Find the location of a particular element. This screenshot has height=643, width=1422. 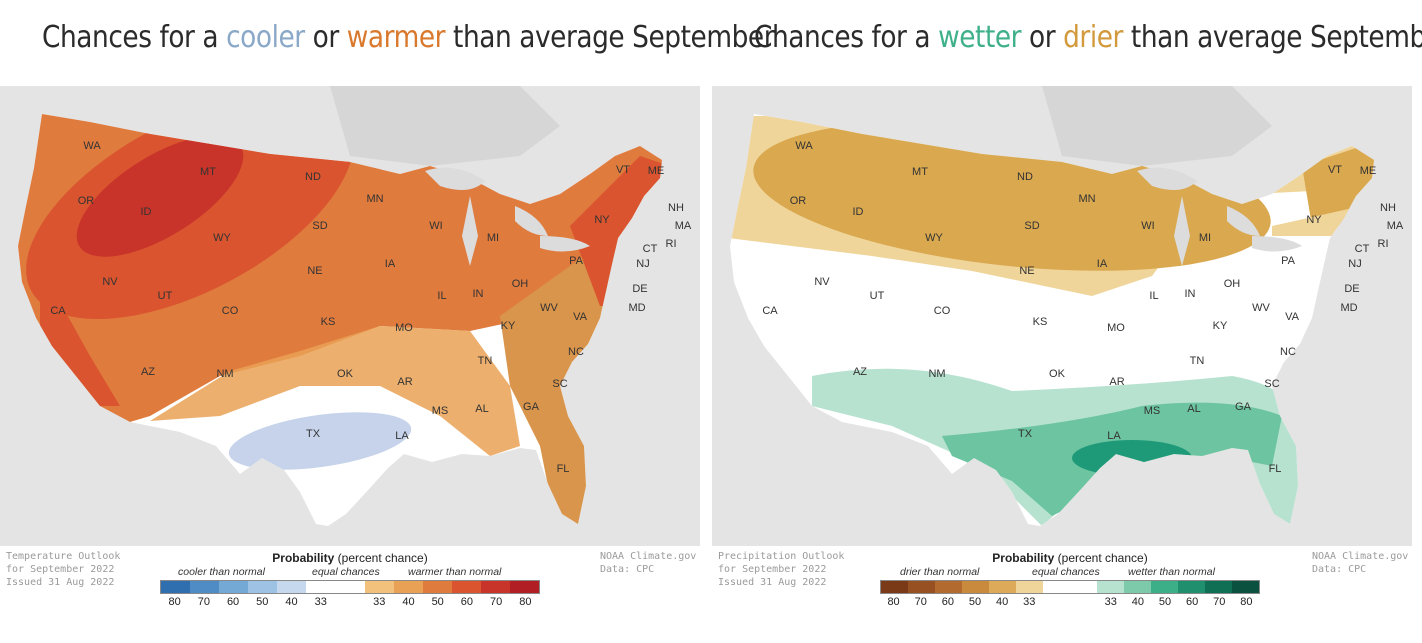

state-label-pa: PA is located at coordinates (1288, 261).